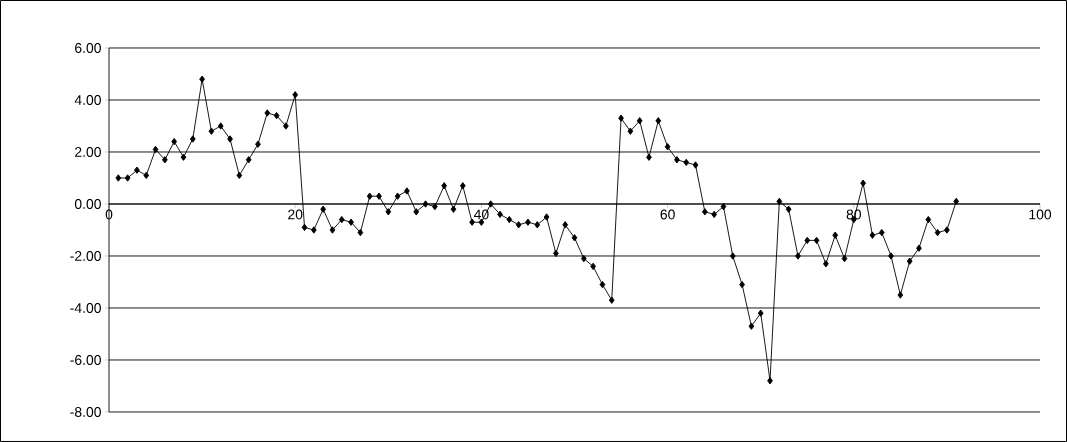 The width and height of the screenshot is (1067, 442). I want to click on y-tick-label: -8.00, so click(85, 412).